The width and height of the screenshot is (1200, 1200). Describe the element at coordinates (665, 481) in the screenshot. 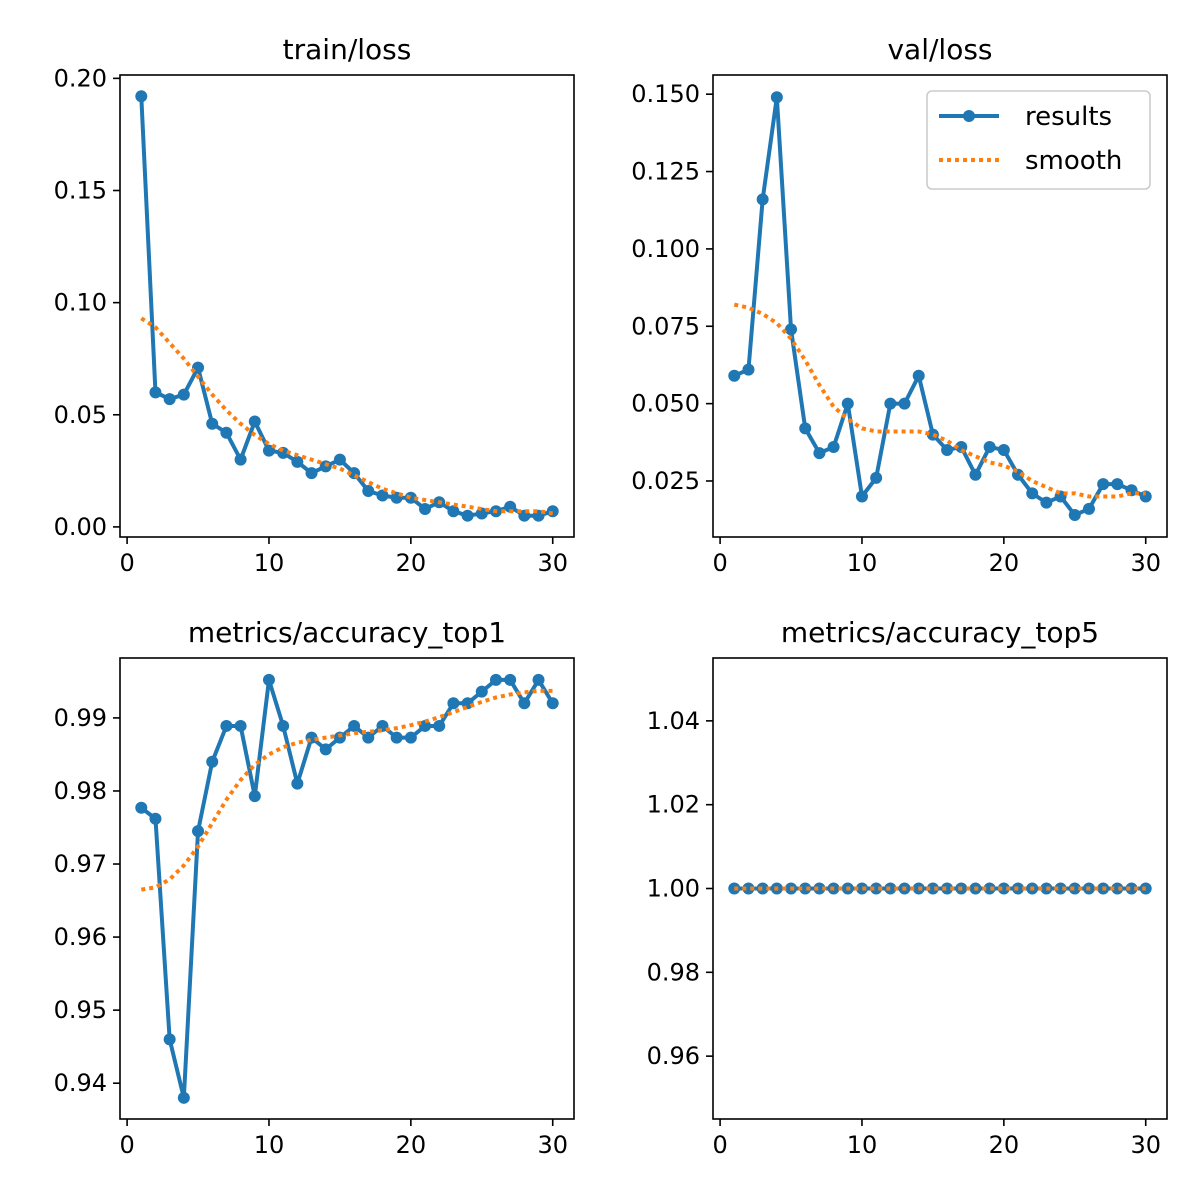

I see `y-tick-label: 0.025` at that location.